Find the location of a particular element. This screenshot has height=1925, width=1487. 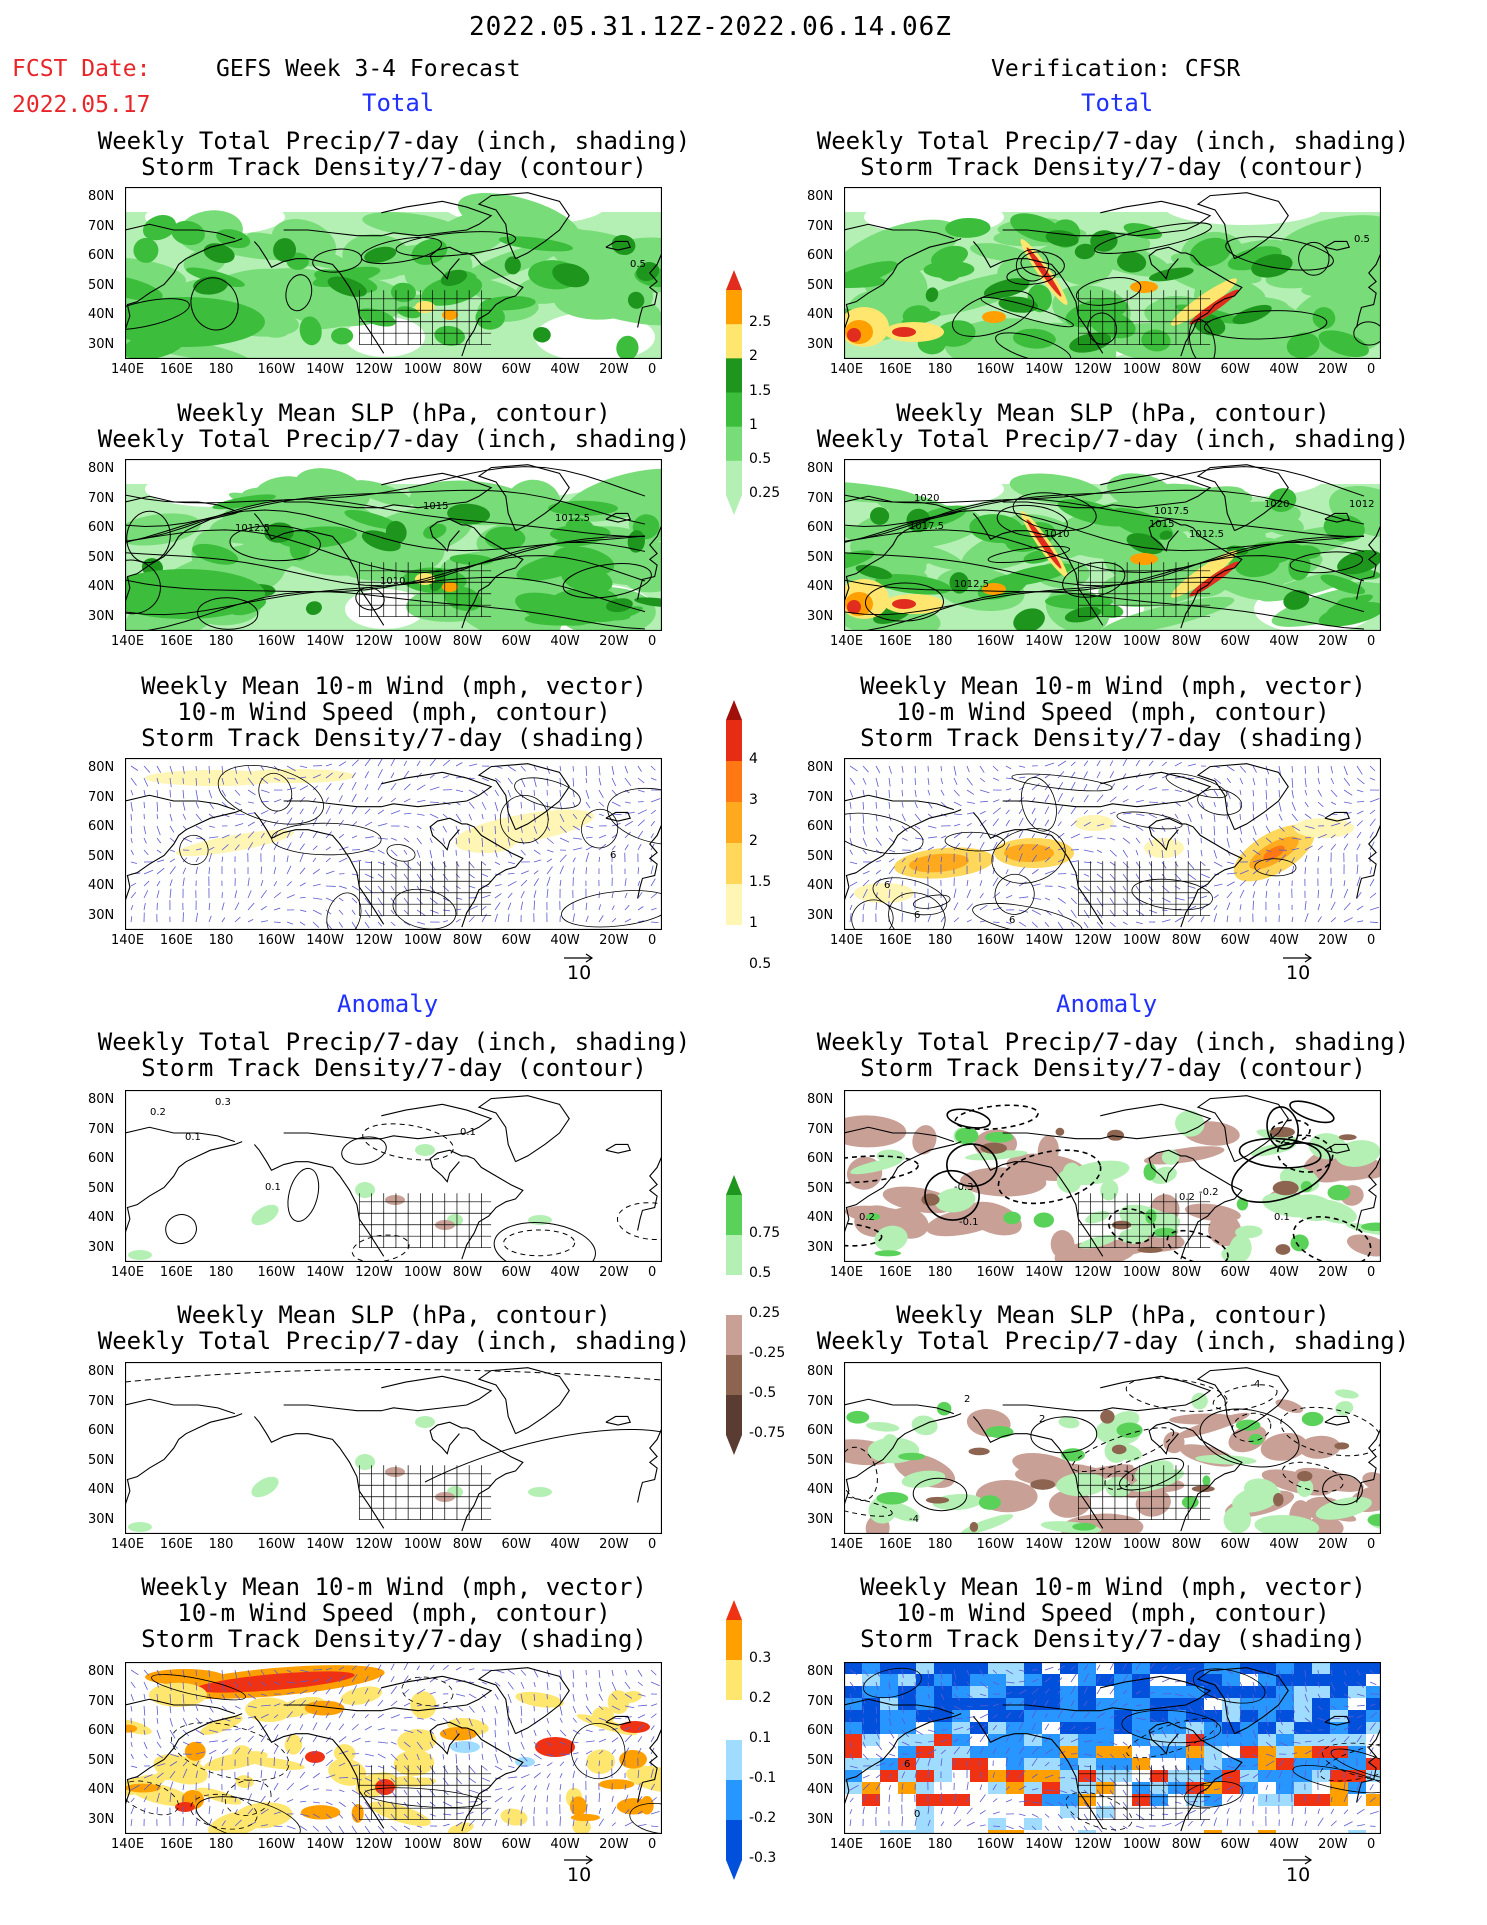

contour-label: 1015 is located at coordinates (1161, 524).